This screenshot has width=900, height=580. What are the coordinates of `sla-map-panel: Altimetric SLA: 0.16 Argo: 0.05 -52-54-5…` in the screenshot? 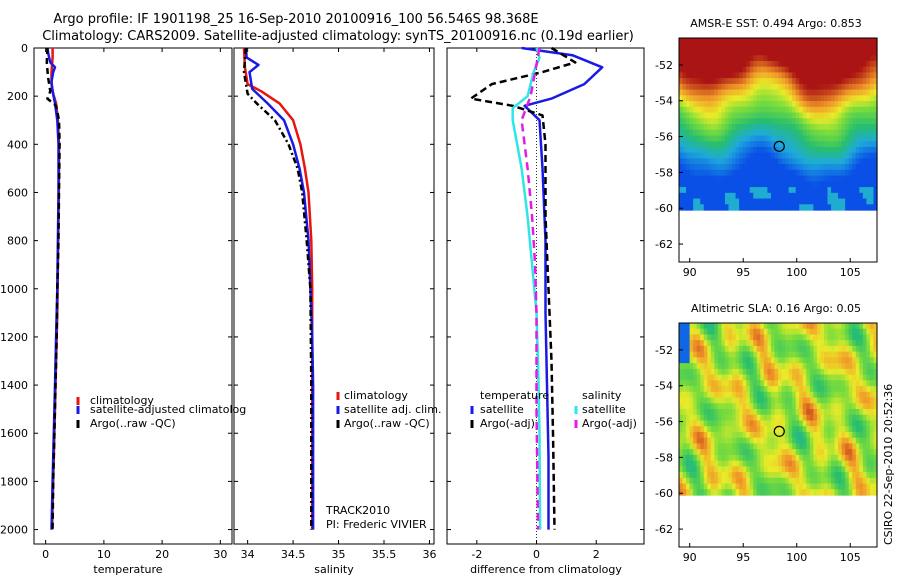 It's located at (766, 433).